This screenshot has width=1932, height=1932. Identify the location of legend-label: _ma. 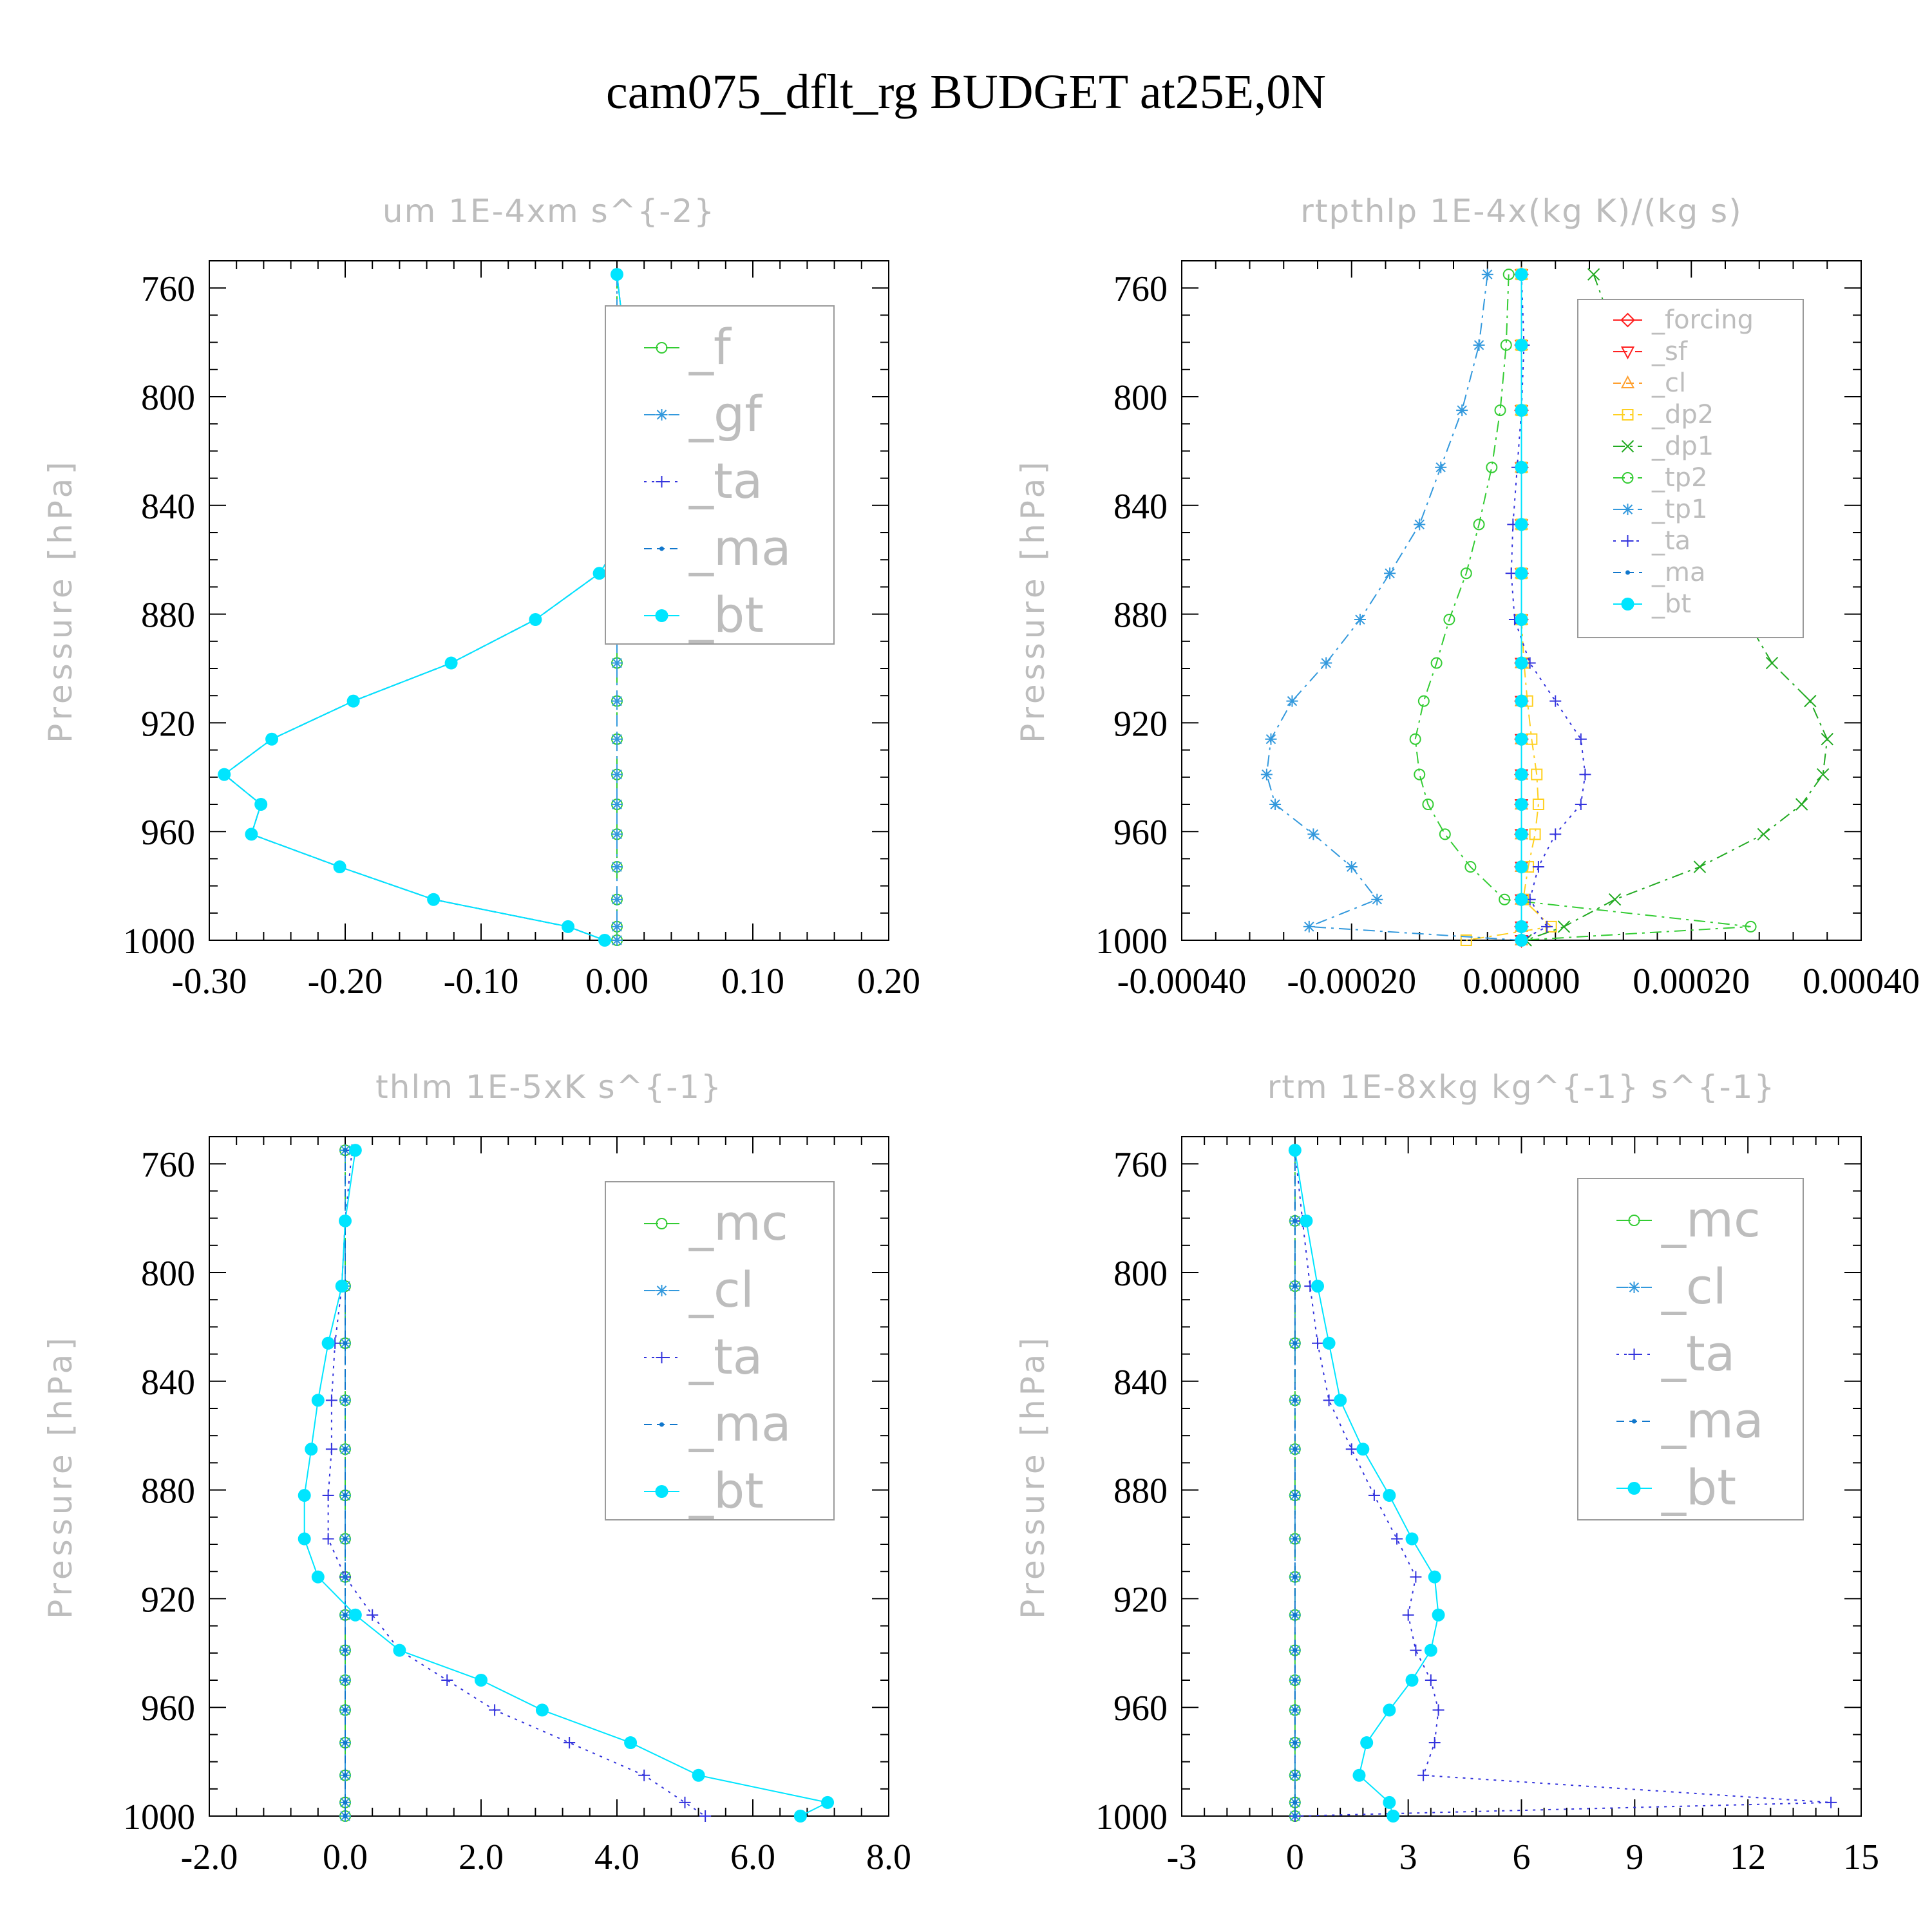
(1713, 1420).